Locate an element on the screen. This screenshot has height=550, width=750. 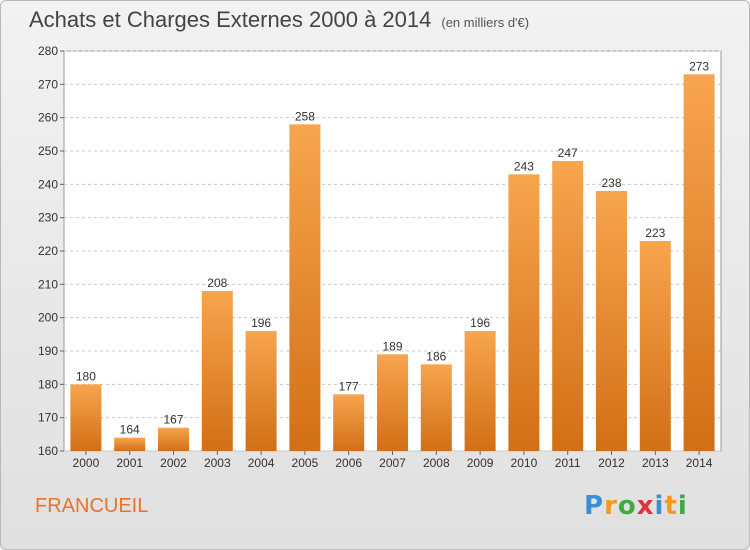
x-tick-label: 2008 is located at coordinates (436, 463).